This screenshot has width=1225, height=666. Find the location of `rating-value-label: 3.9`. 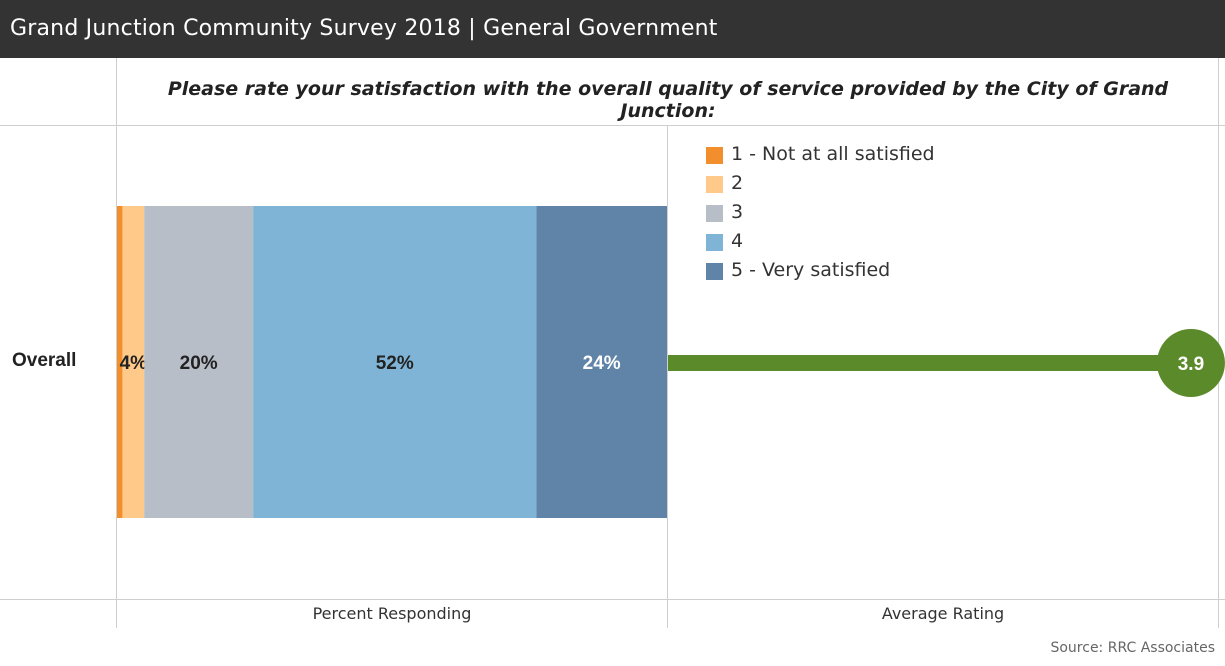

rating-value-label: 3.9 is located at coordinates (1191, 364).